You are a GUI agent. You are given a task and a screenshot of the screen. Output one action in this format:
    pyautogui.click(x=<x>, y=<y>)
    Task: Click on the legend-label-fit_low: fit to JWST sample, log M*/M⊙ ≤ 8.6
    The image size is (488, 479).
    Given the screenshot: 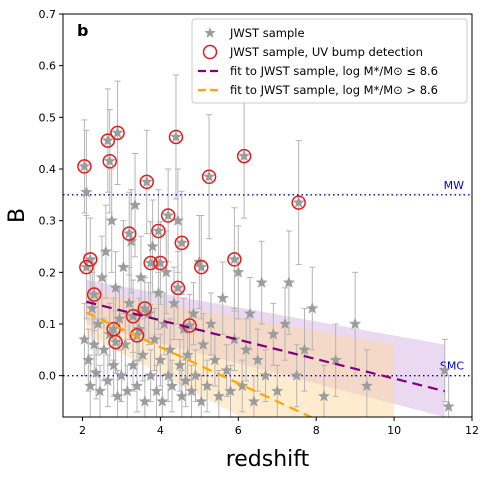 What is the action you would take?
    pyautogui.click(x=334, y=71)
    